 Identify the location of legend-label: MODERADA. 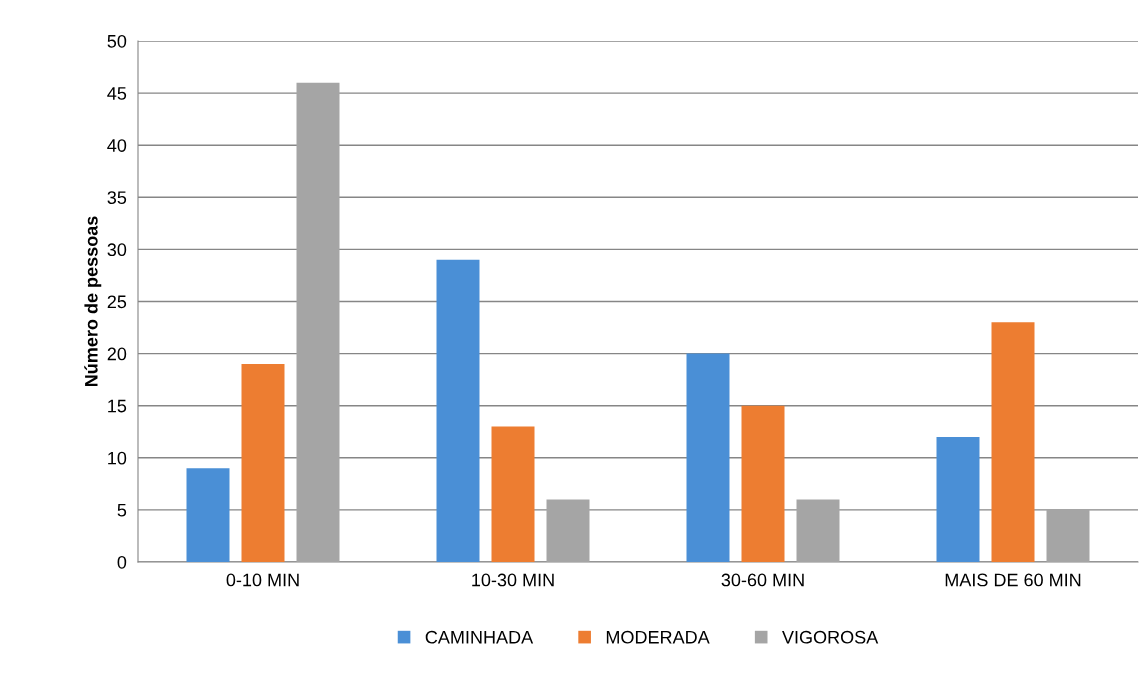
(658, 637).